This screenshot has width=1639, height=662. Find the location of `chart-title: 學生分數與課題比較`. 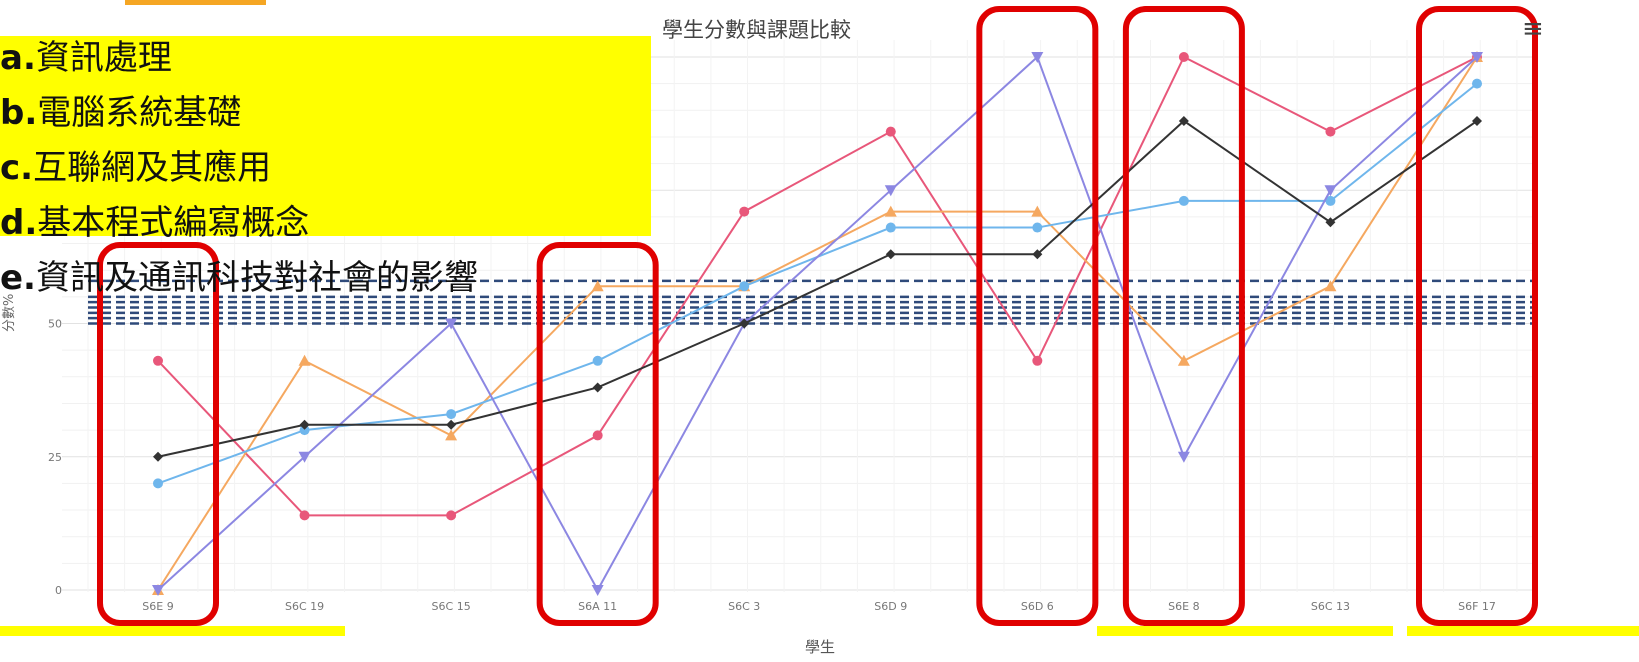

chart-title: 學生分數與課題比較 is located at coordinates (756, 30).